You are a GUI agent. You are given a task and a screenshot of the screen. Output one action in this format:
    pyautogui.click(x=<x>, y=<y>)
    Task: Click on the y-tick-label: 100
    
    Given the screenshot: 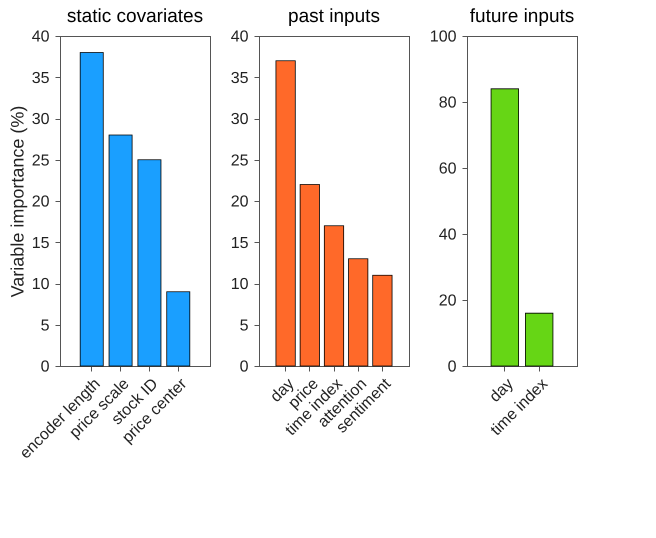 What is the action you would take?
    pyautogui.click(x=443, y=37)
    